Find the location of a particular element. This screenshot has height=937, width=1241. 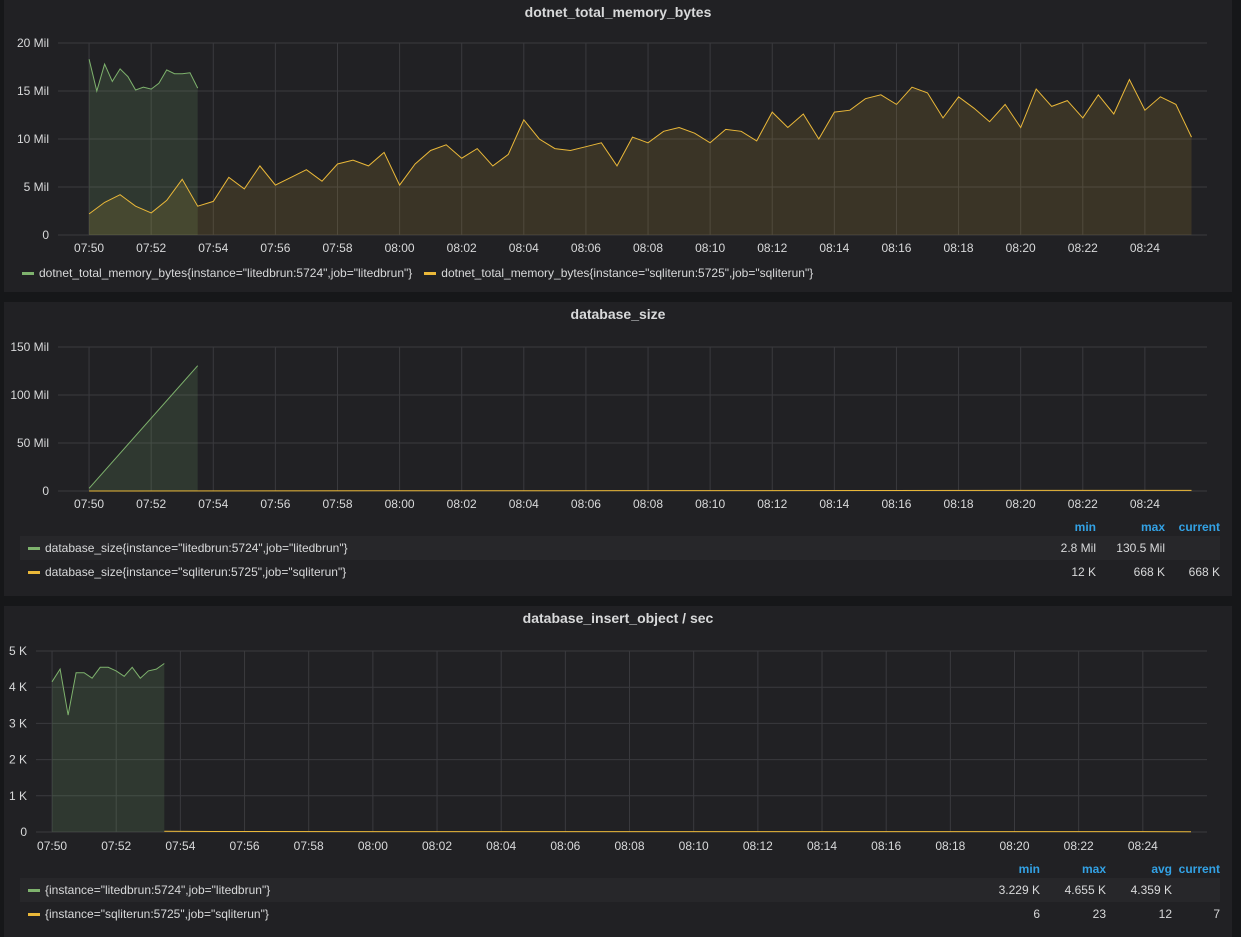

legend-min: 2.8 Mil is located at coordinates (1078, 548).